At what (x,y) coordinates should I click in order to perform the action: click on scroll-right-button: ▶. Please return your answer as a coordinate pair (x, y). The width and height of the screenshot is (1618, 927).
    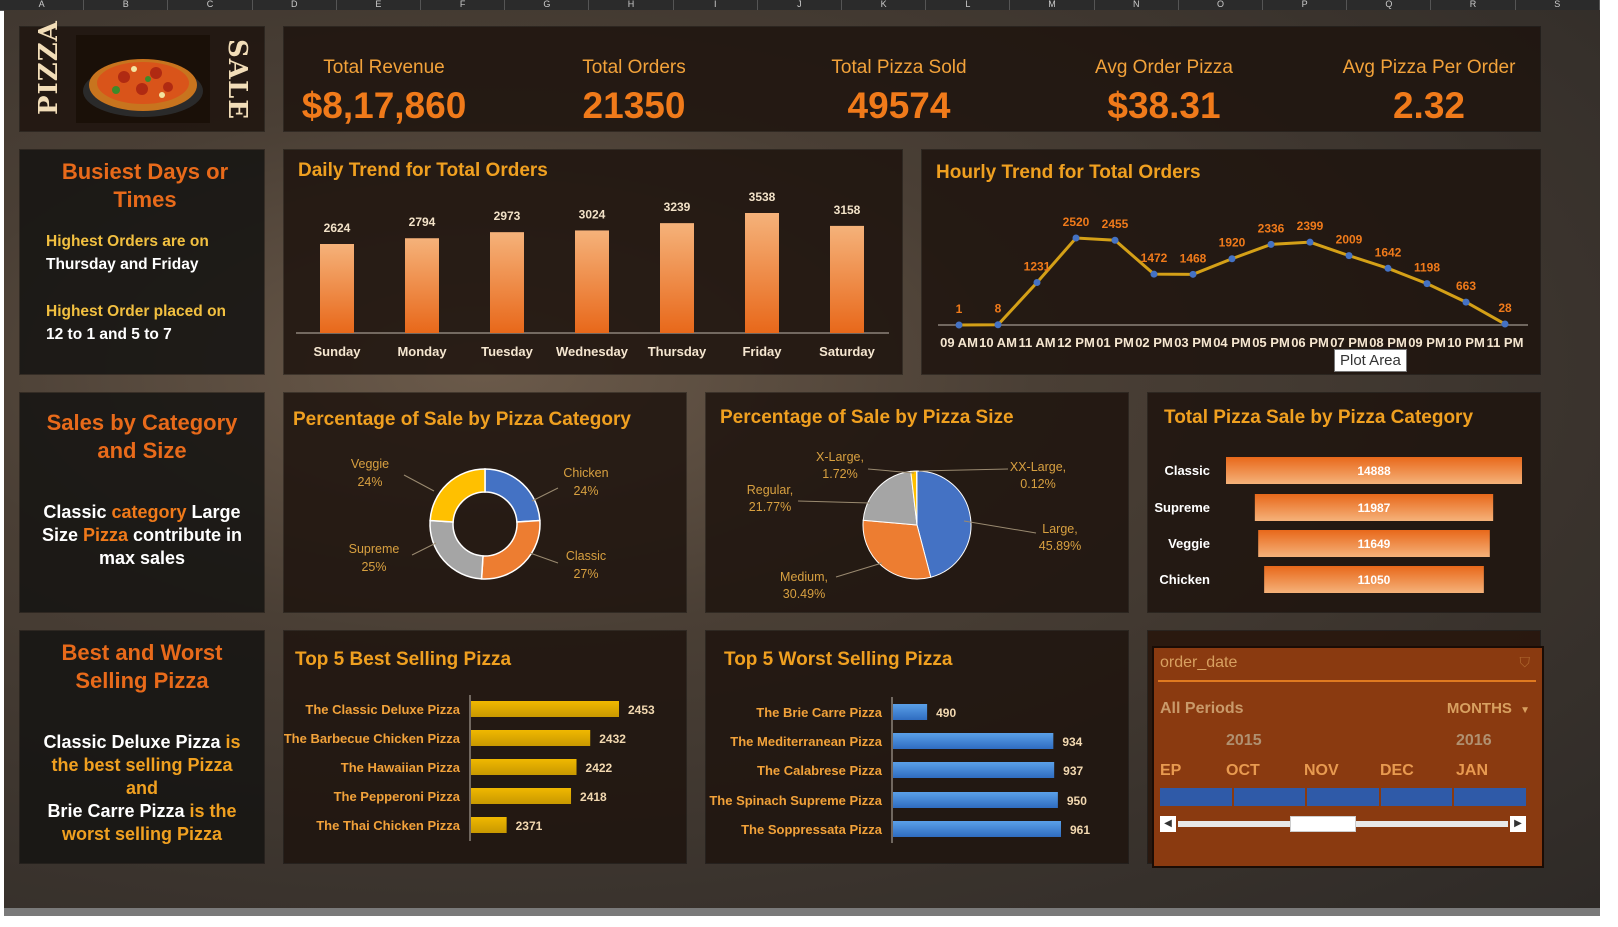
    Looking at the image, I should click on (1518, 824).